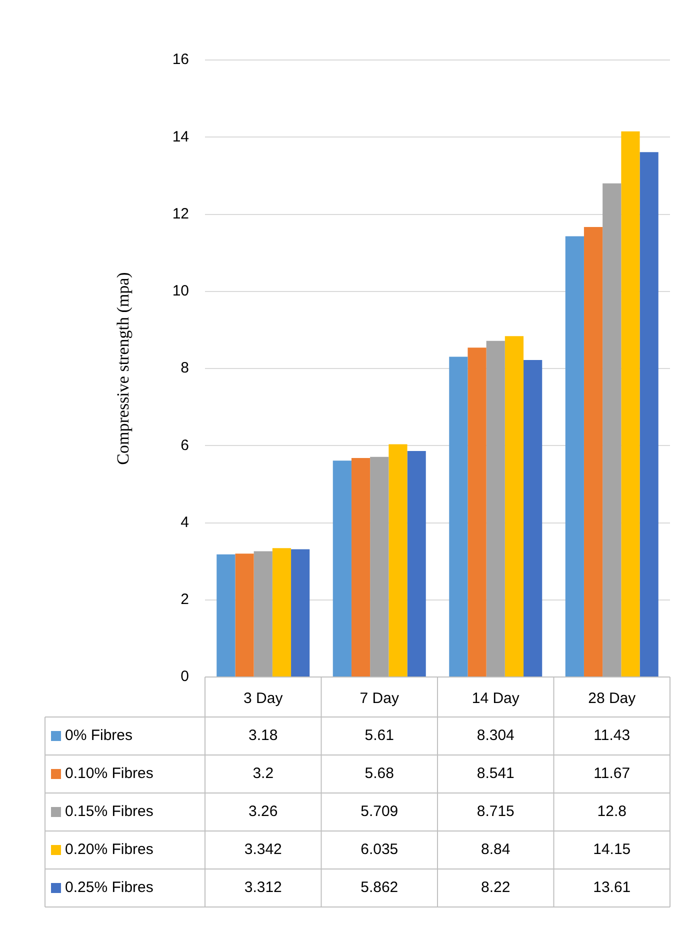  Describe the element at coordinates (611, 811) in the screenshot. I see `data-label: 12.8` at that location.